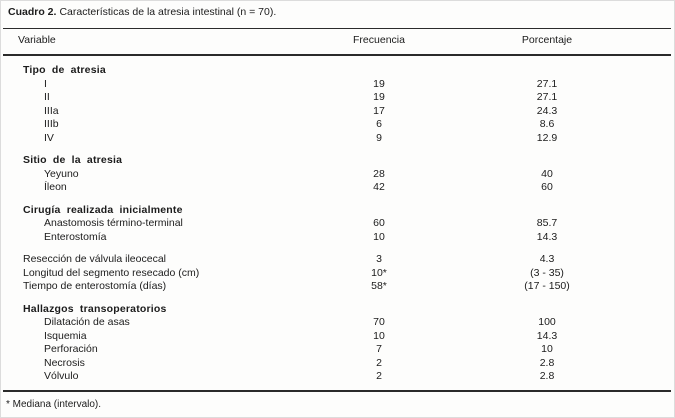 The width and height of the screenshot is (675, 418). I want to click on row-frecuencia: 10*, so click(379, 272).